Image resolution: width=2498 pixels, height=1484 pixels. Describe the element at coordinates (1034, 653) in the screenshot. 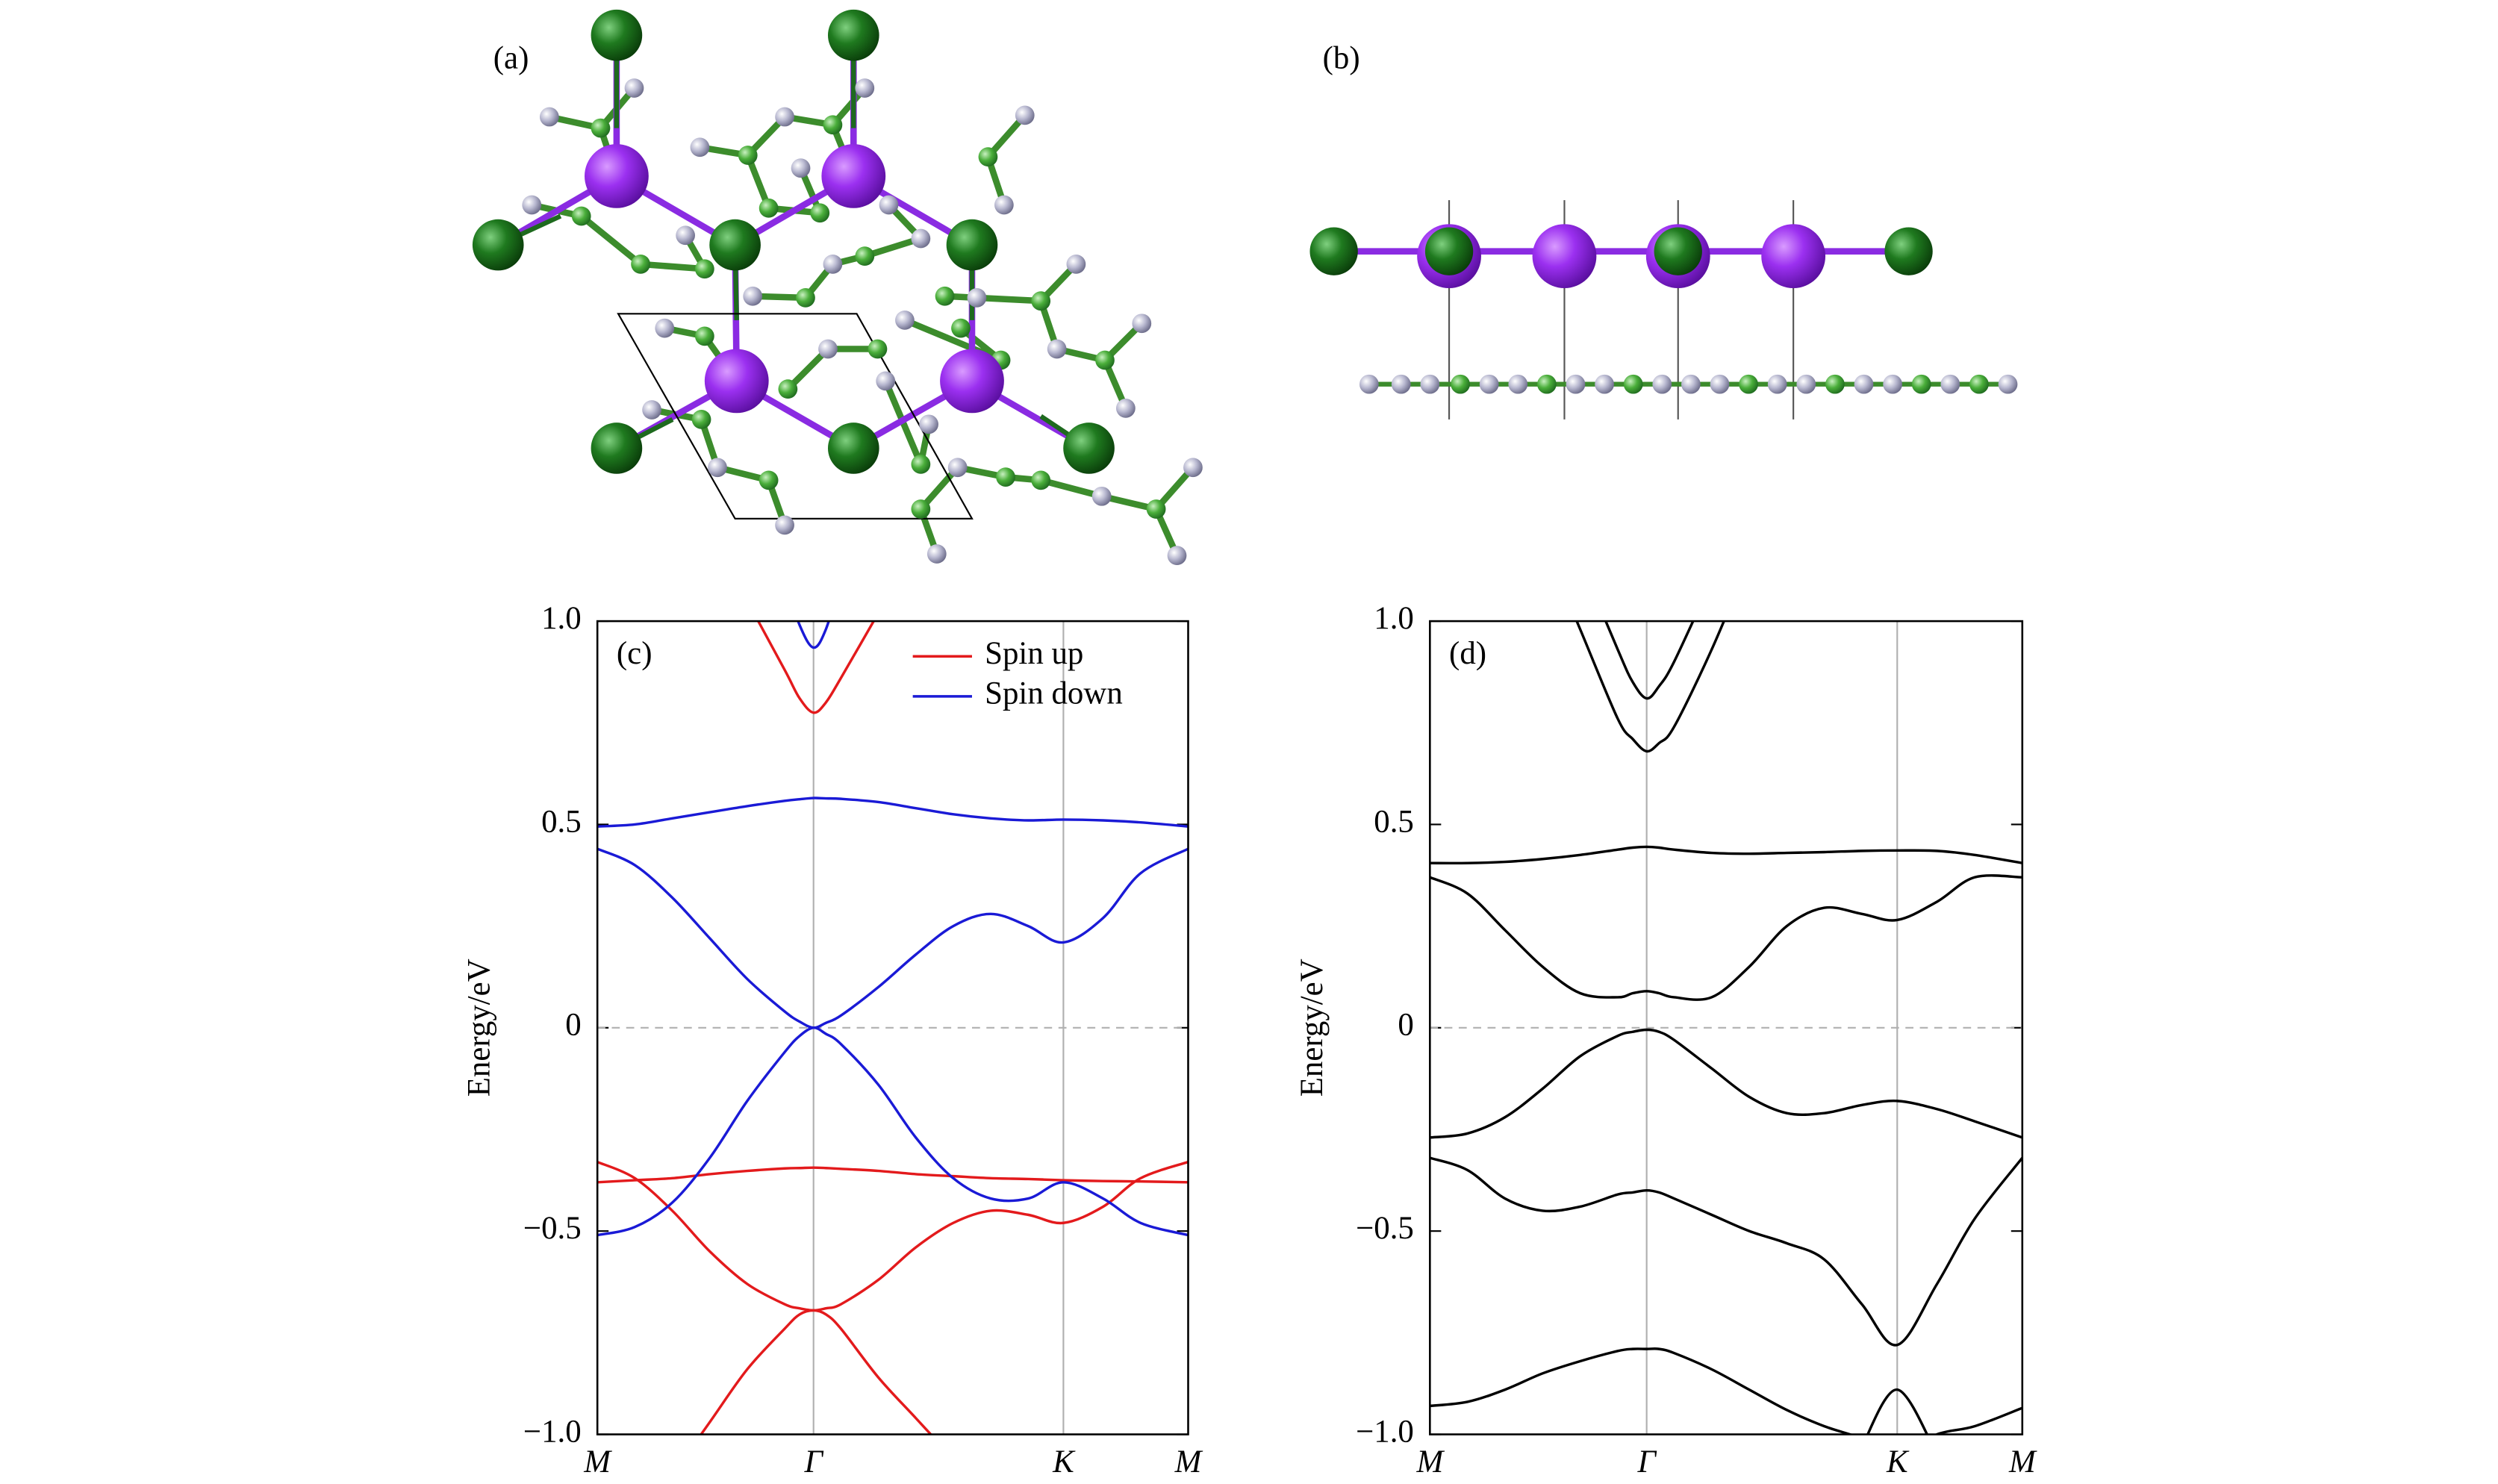

I see `legend-label: Spin up` at that location.